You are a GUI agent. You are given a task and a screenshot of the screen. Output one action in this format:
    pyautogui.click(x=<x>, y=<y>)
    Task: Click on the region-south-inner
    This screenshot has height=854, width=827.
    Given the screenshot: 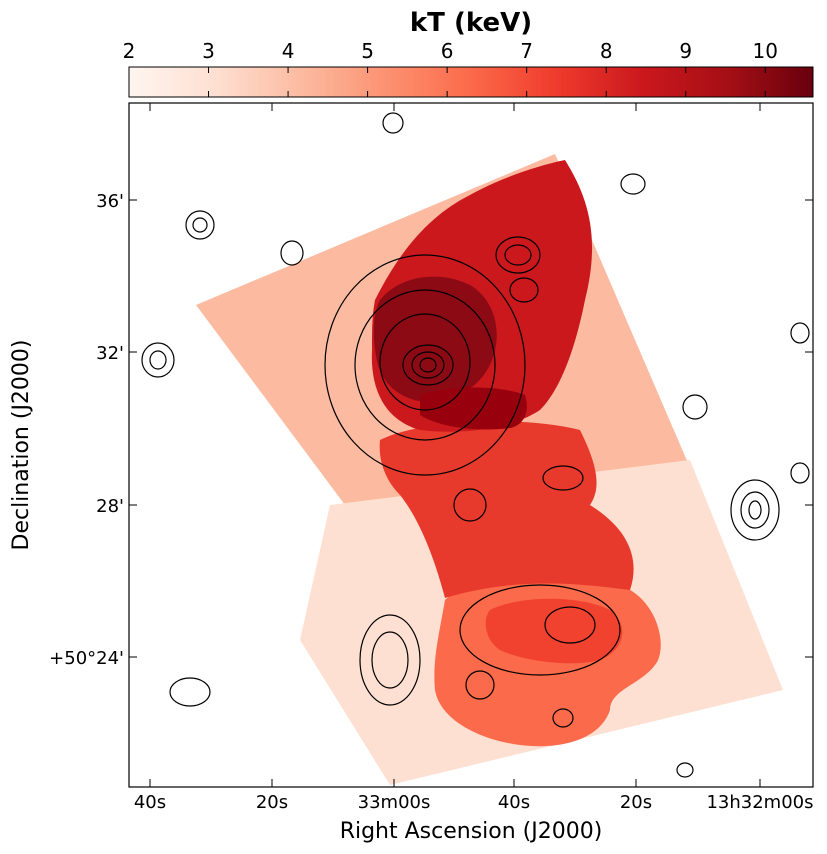 What is the action you would take?
    pyautogui.click(x=554, y=631)
    